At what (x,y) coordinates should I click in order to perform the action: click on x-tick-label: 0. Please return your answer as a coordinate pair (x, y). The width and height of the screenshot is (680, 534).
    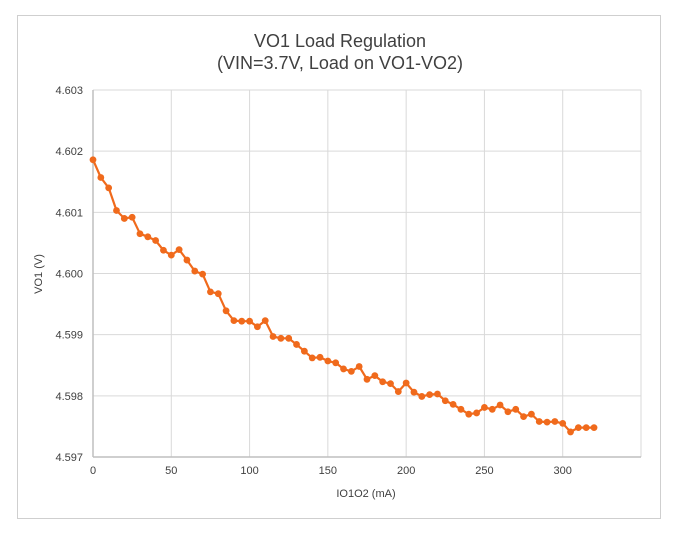
    Looking at the image, I should click on (93, 471).